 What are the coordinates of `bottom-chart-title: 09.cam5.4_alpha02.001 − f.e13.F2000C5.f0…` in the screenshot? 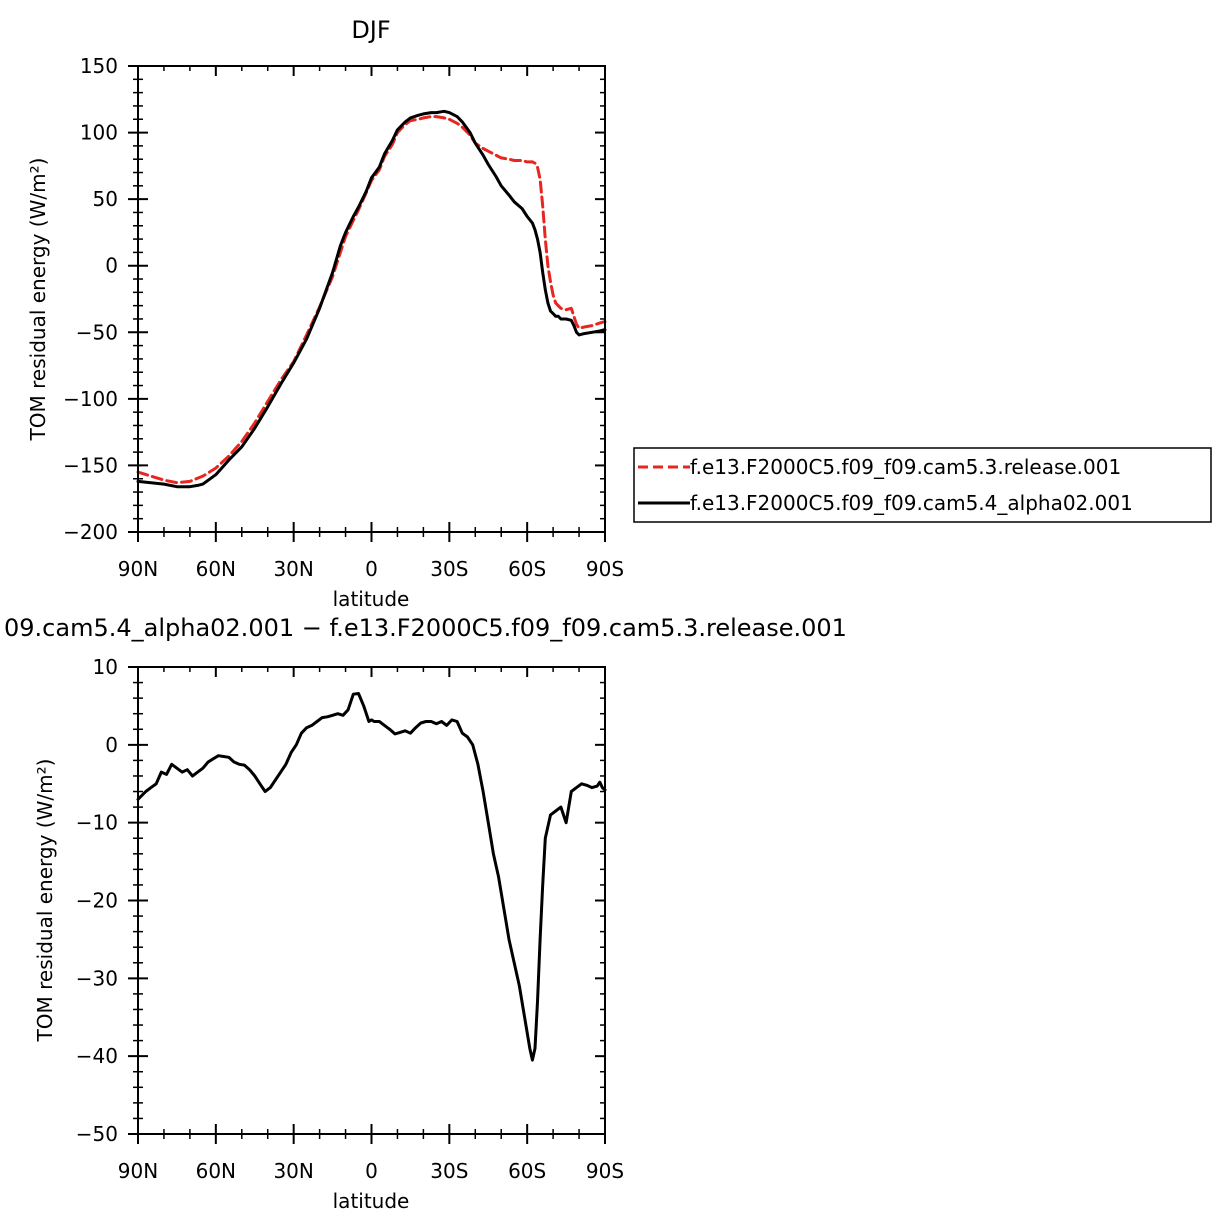 It's located at (425, 628).